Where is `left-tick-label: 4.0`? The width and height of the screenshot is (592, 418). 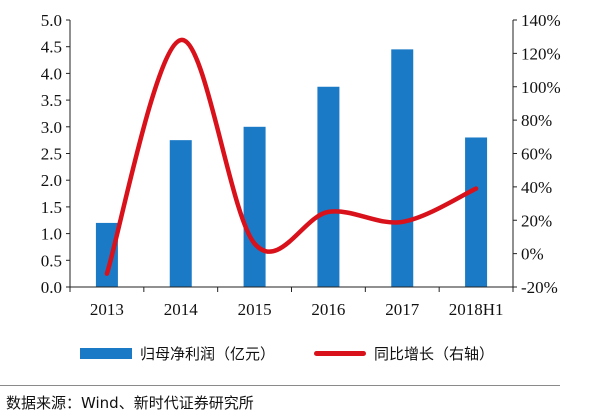 left-tick-label: 4.0 is located at coordinates (51, 73).